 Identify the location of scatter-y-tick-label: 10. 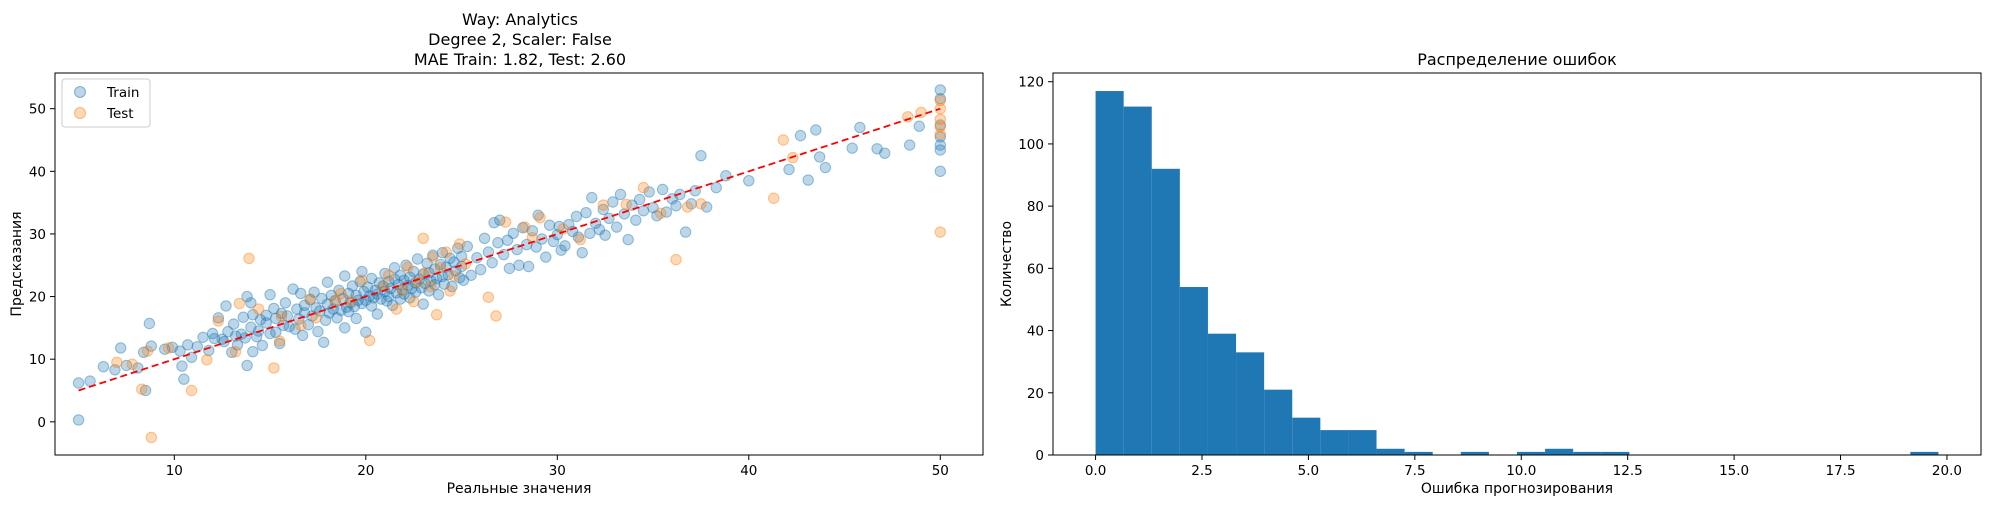
(37, 360).